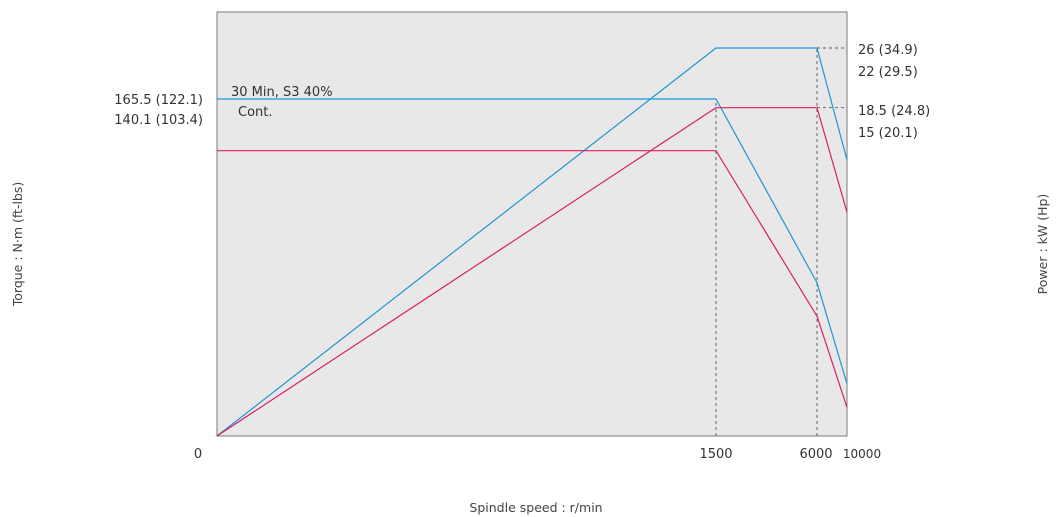  I want to click on guide-lines, so click(781, 241).